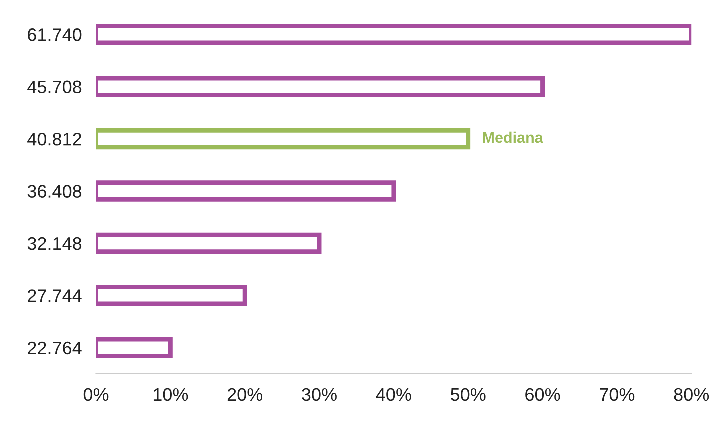  I want to click on annotation: Mediana, so click(513, 138).